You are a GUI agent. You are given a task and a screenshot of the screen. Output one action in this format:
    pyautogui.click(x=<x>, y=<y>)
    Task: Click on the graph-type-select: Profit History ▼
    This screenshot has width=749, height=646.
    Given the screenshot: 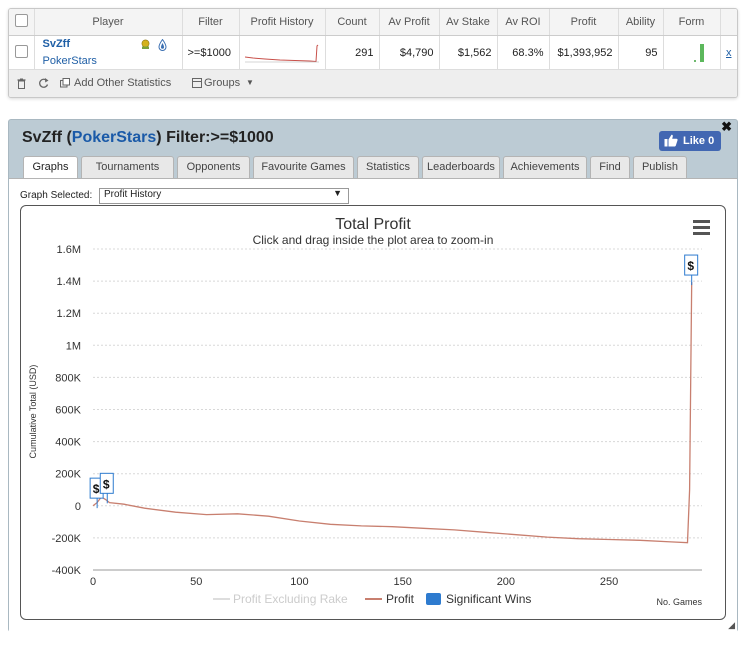 What is the action you would take?
    pyautogui.click(x=224, y=196)
    